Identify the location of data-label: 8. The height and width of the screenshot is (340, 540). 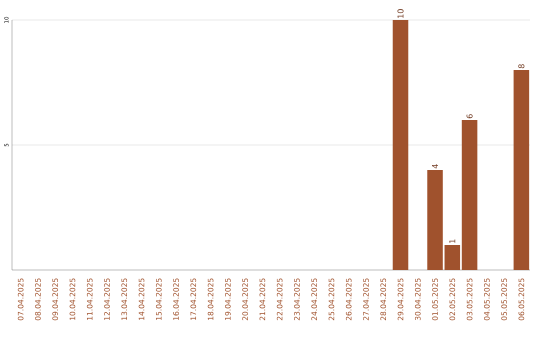
(521, 66).